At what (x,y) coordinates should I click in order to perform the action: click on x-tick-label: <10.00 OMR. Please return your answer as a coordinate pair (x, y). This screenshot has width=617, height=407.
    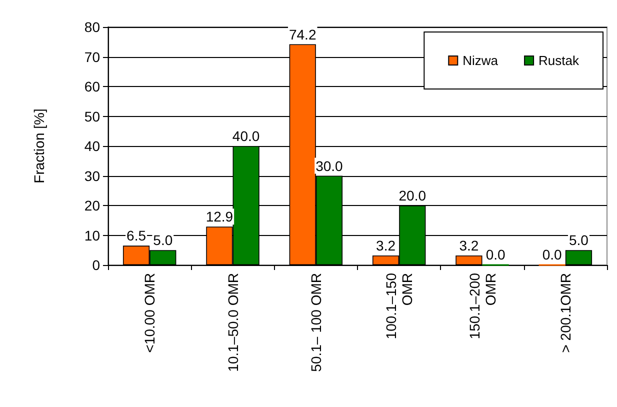
    Looking at the image, I should click on (150, 313).